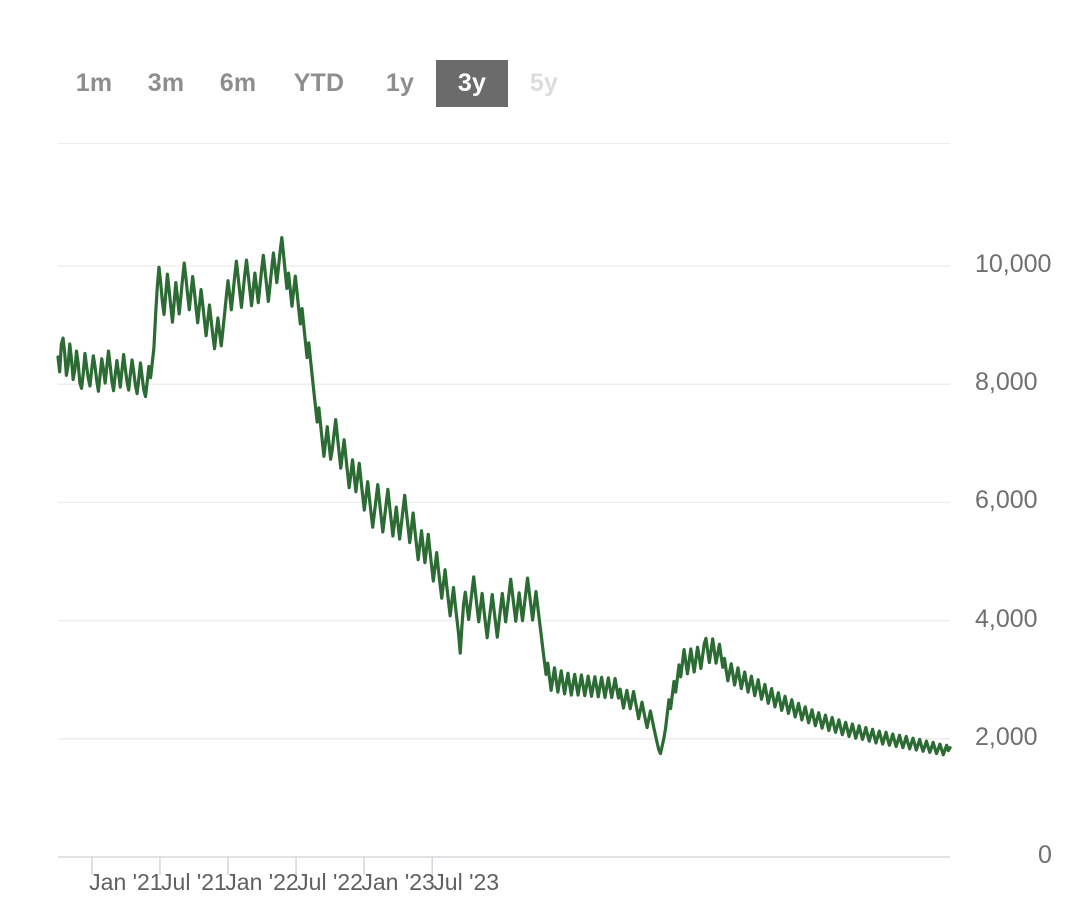 The height and width of the screenshot is (919, 1080). I want to click on y-axis-label-0: 0, so click(1045, 855).